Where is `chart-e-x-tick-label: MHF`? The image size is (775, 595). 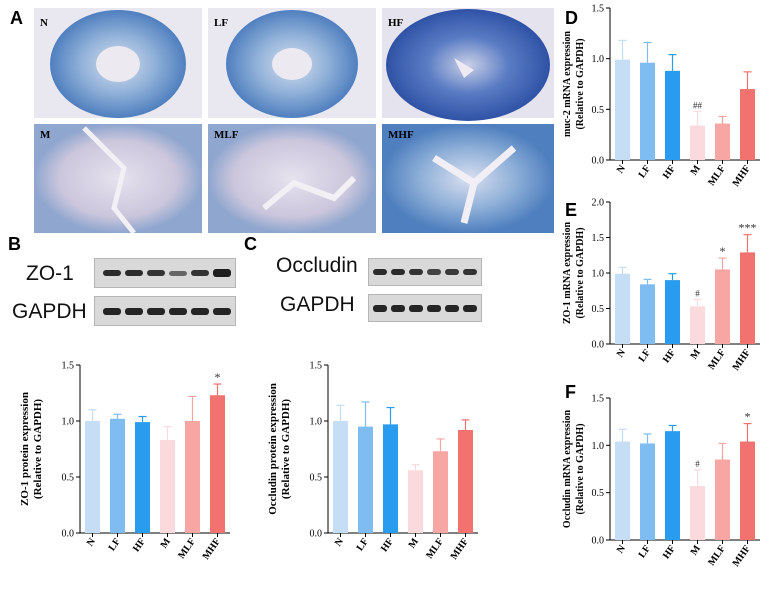 chart-e-x-tick-label: MHF is located at coordinates (742, 359).